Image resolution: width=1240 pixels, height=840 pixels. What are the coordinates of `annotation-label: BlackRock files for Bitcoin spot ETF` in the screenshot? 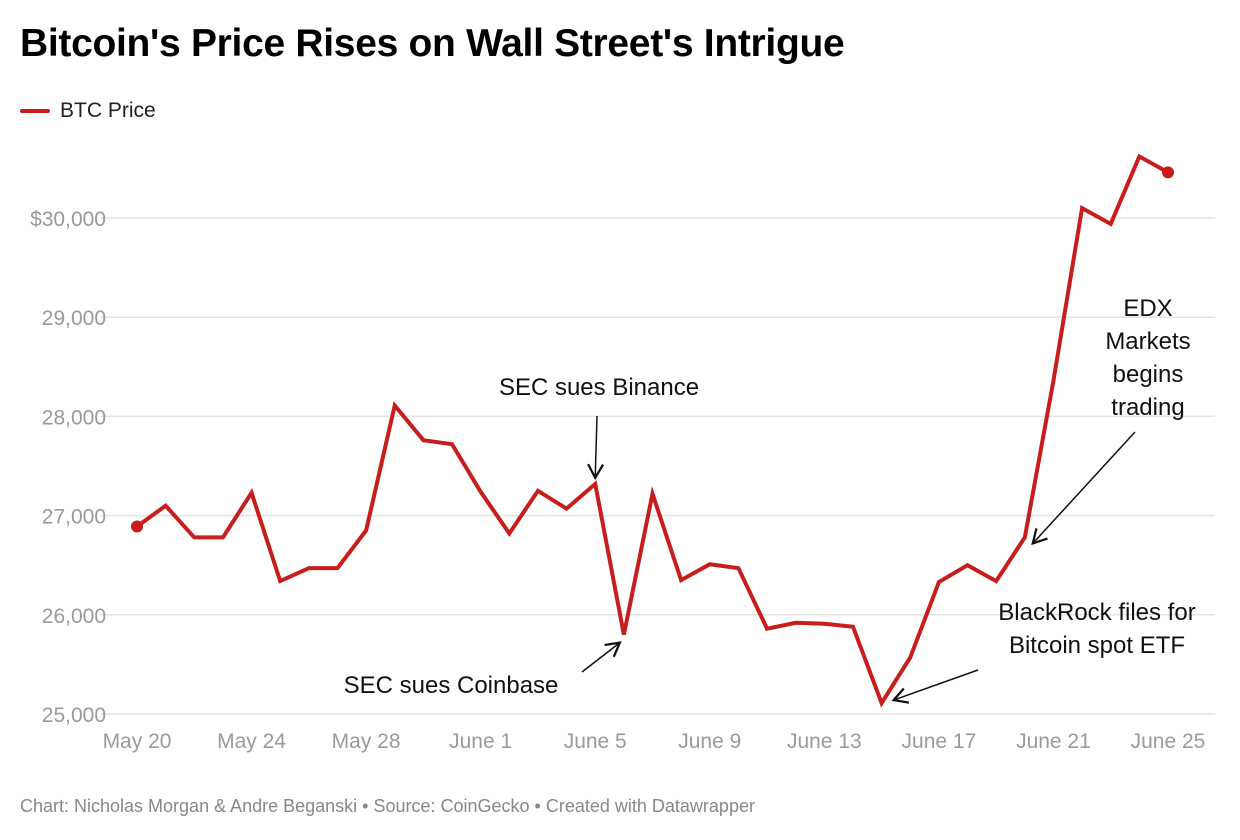 It's located at (1096, 629).